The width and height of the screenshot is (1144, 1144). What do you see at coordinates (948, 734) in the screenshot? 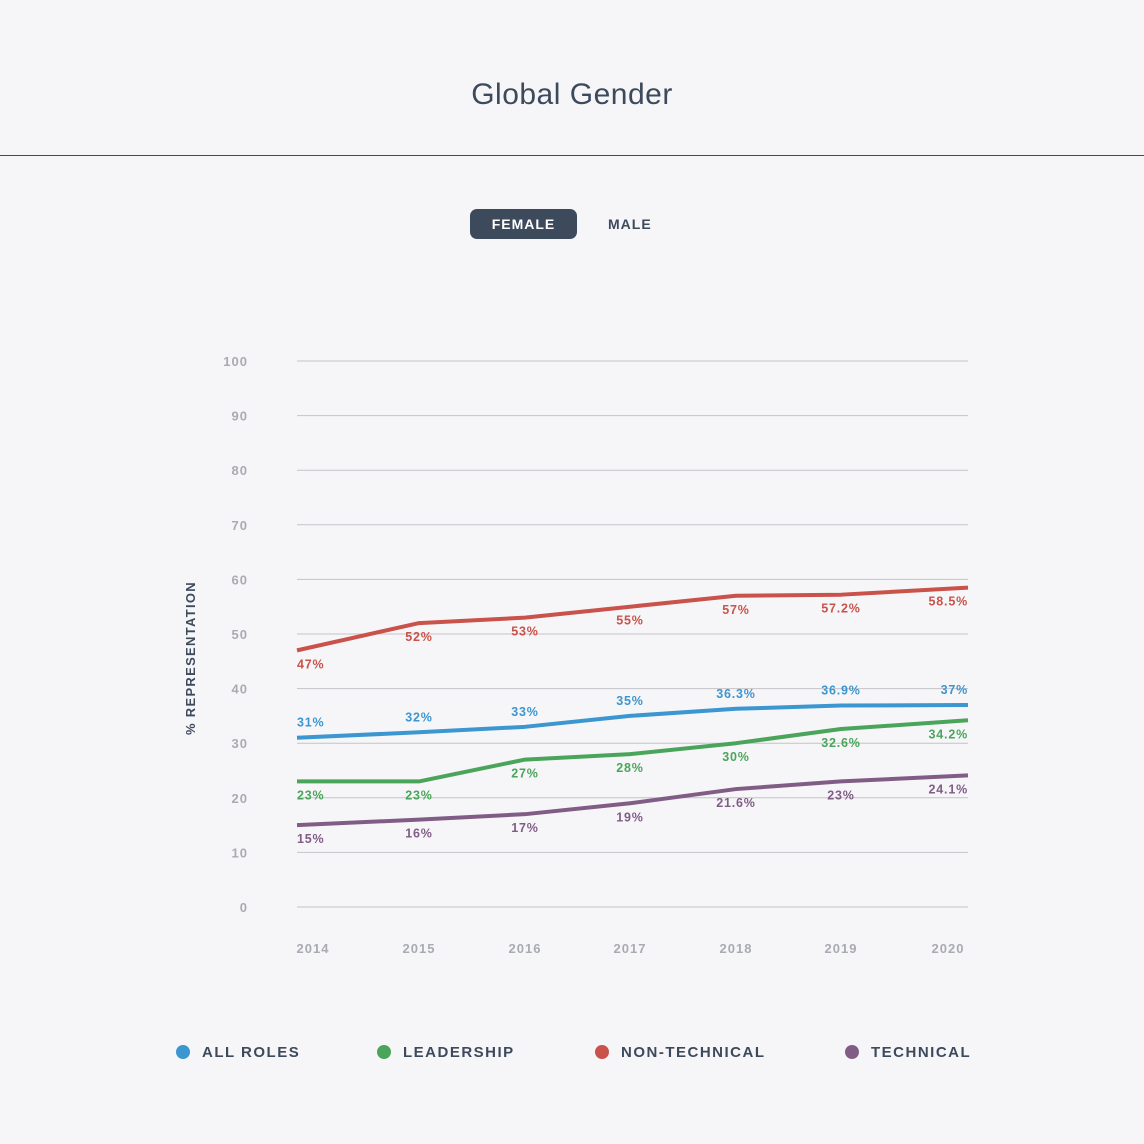
I see `data-label-leadership: 34.2%` at bounding box center [948, 734].